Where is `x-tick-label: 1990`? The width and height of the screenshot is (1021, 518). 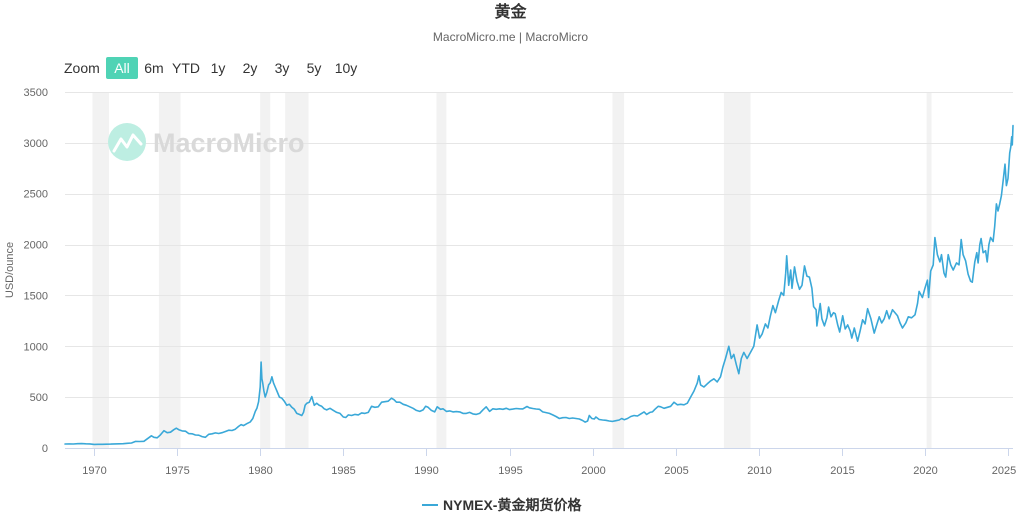 x-tick-label: 1990 is located at coordinates (426, 471).